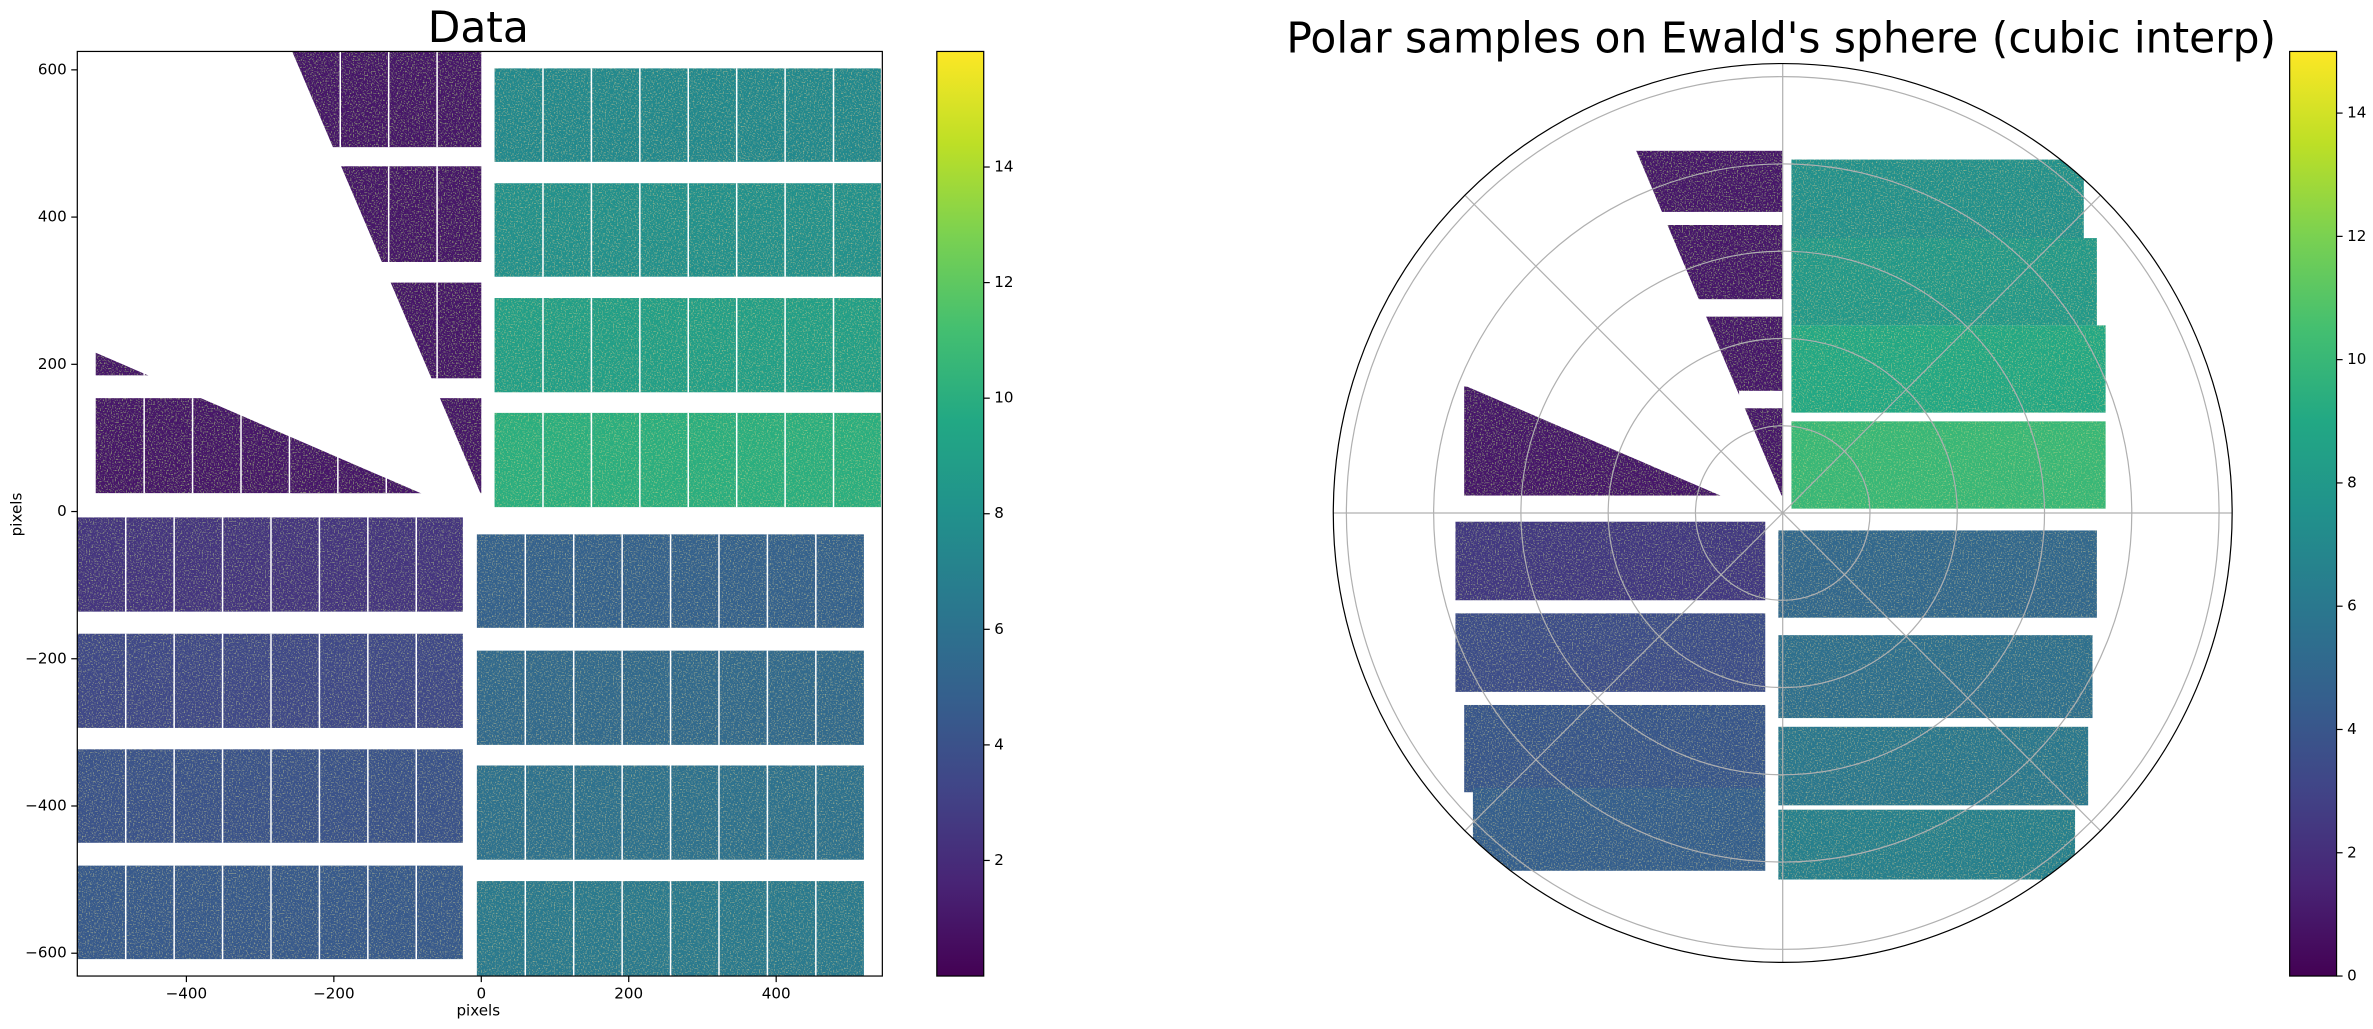 This screenshot has width=2373, height=1029. Describe the element at coordinates (2352, 976) in the screenshot. I see `colorbar-tick-label: 0` at that location.